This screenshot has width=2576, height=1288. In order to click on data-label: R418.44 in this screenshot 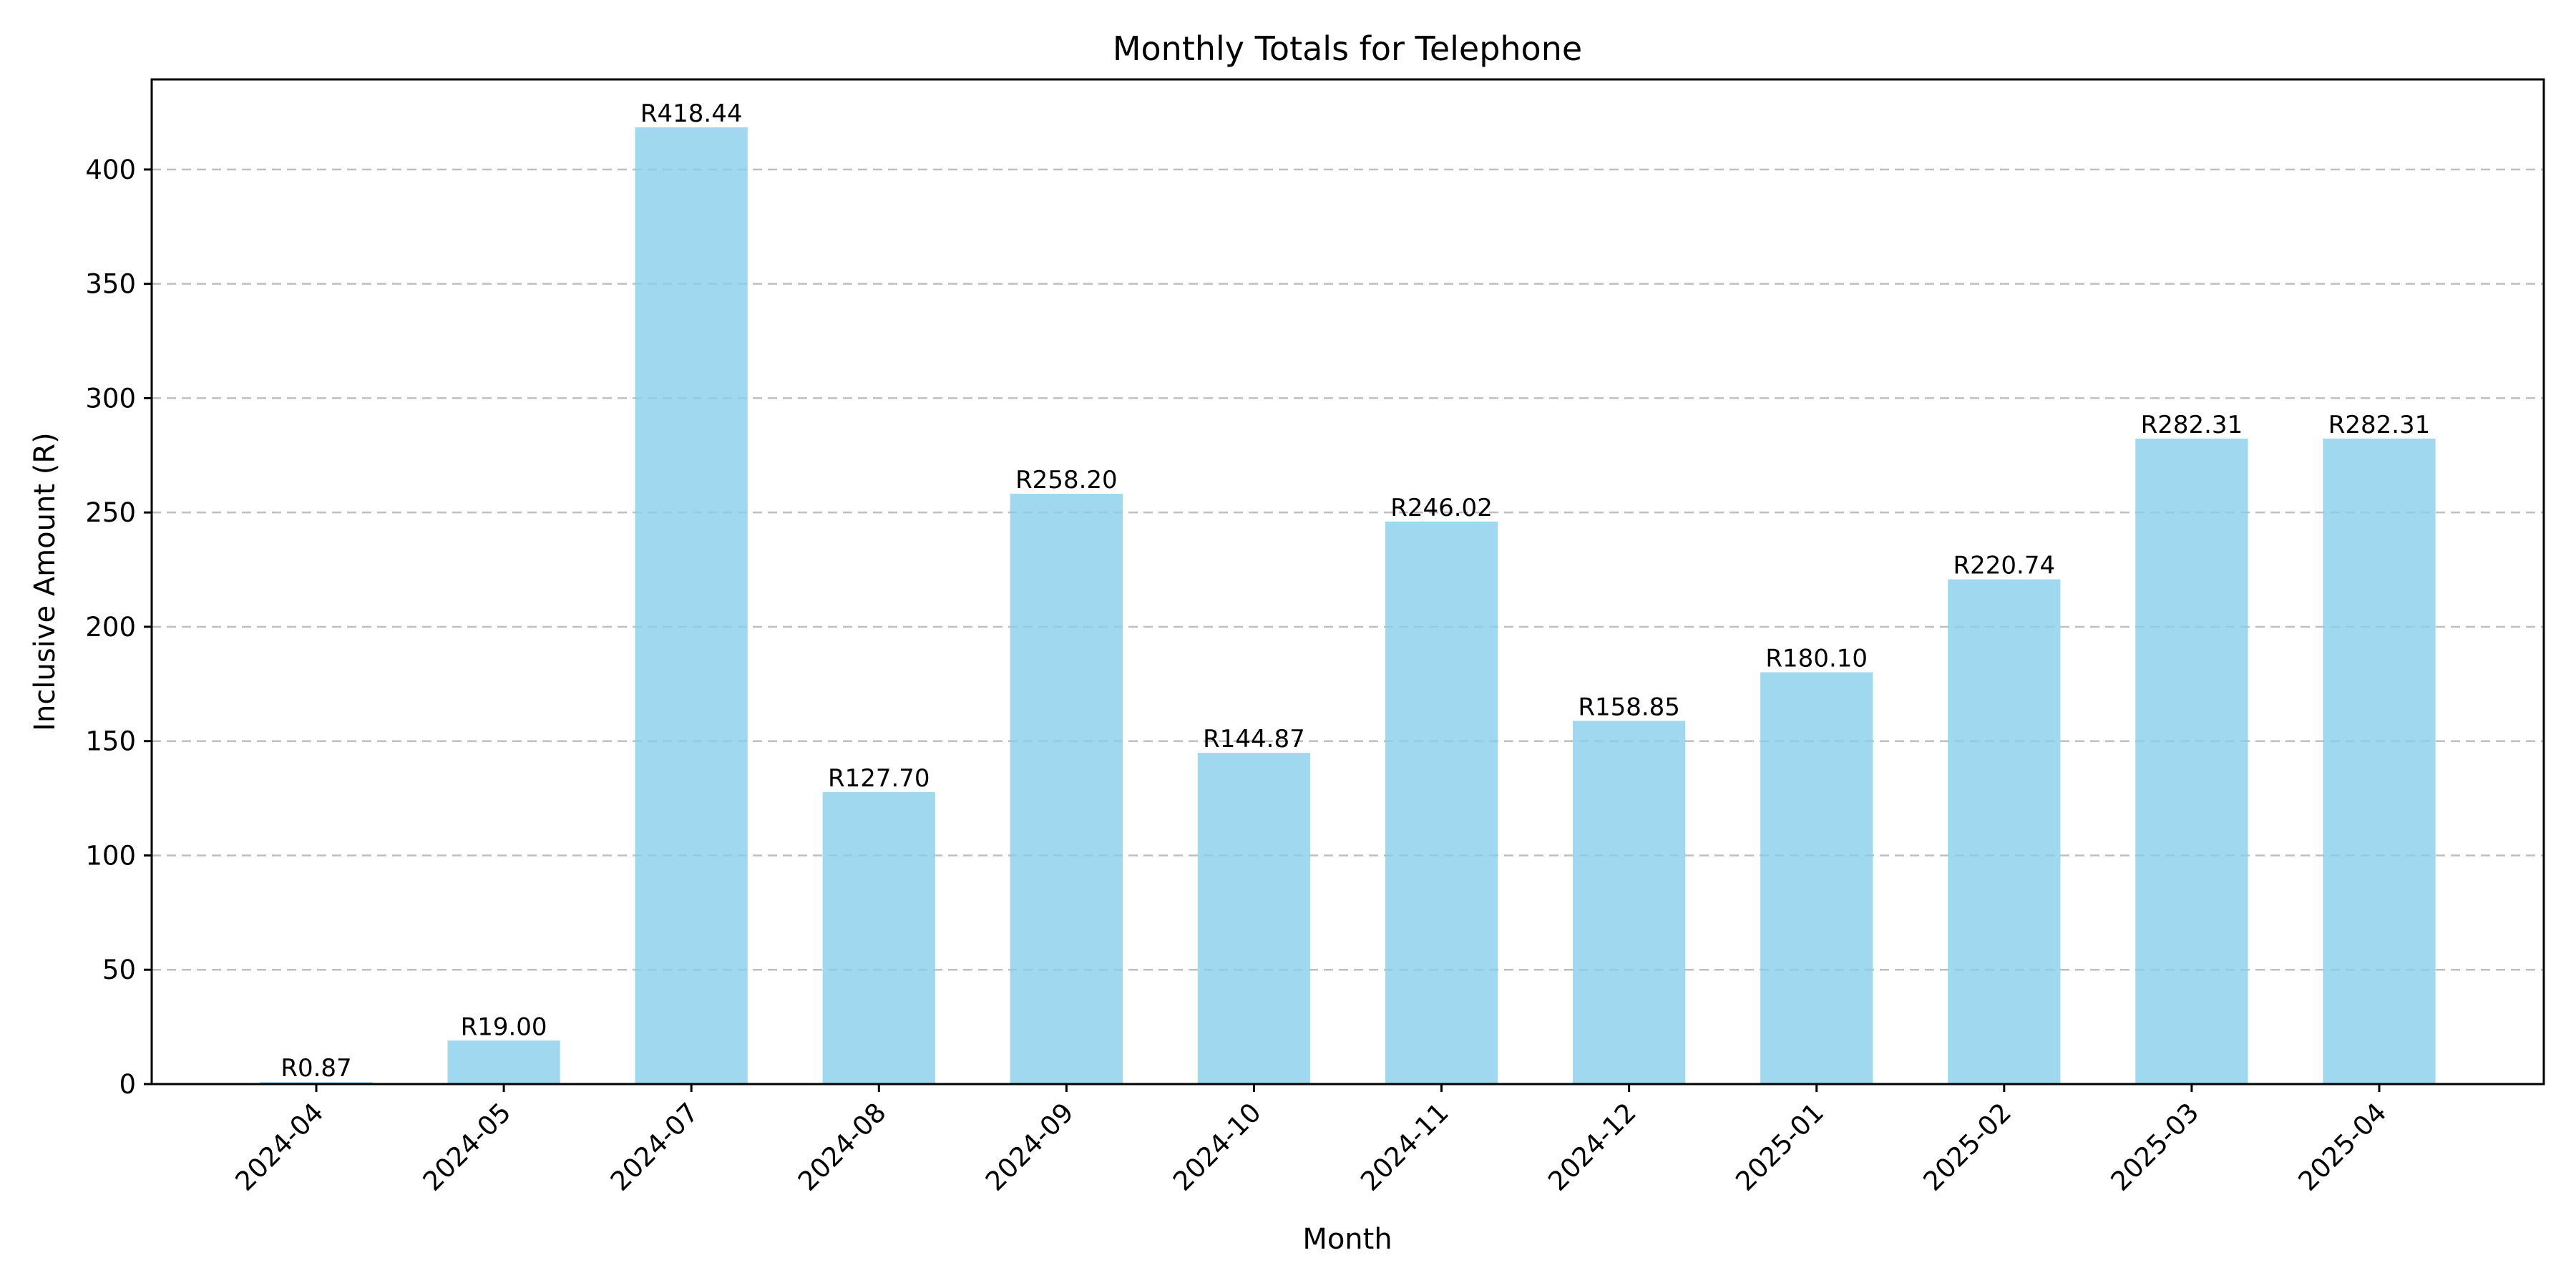, I will do `click(691, 113)`.